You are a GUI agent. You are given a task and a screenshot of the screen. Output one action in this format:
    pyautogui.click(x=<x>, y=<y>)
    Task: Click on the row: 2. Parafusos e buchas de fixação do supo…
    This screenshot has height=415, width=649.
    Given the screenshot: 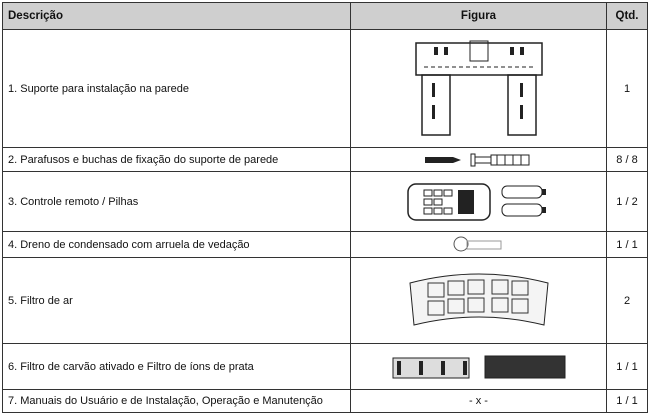 What is the action you would take?
    pyautogui.click(x=325, y=159)
    